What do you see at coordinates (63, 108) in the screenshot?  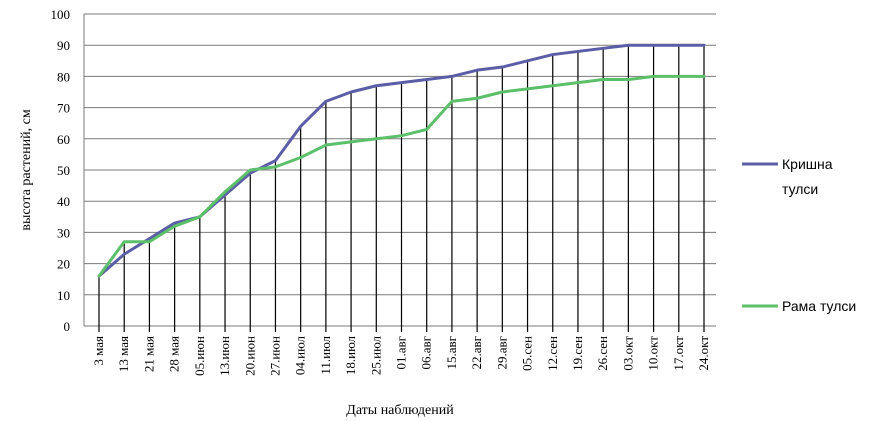 I see `y-tick-label: 70` at bounding box center [63, 108].